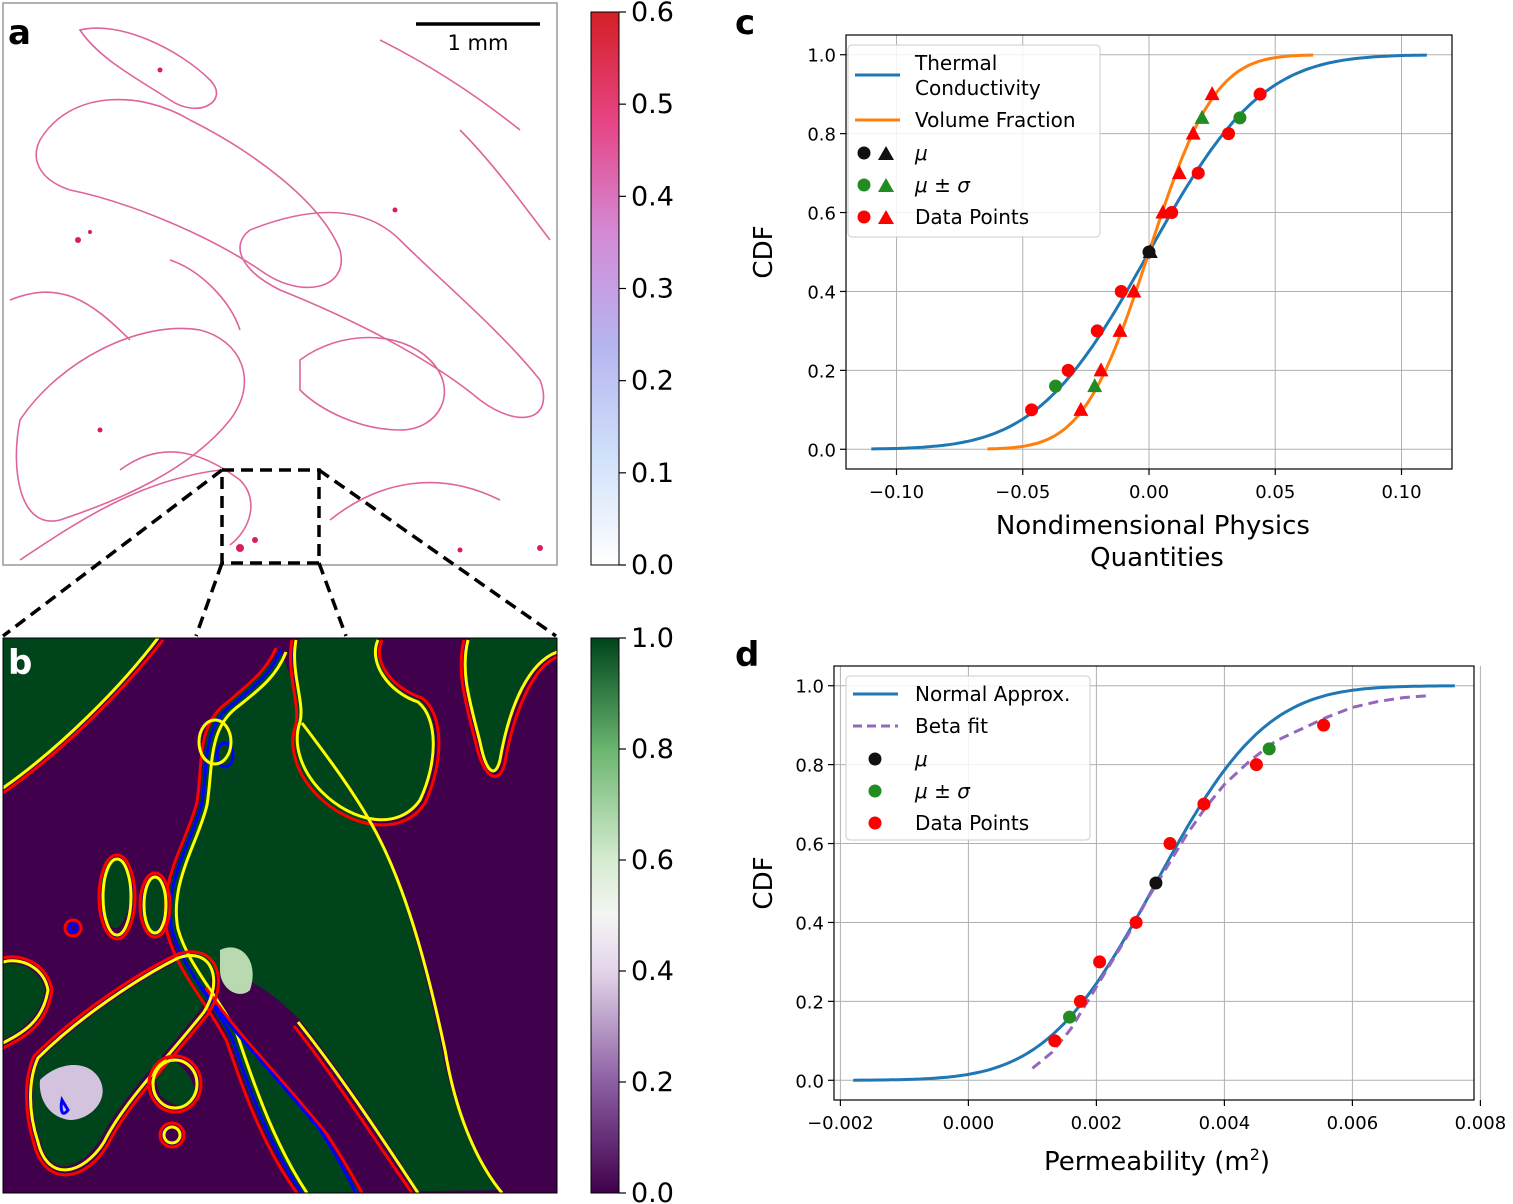  I want to click on zoom-connectors, so click(279, 553).